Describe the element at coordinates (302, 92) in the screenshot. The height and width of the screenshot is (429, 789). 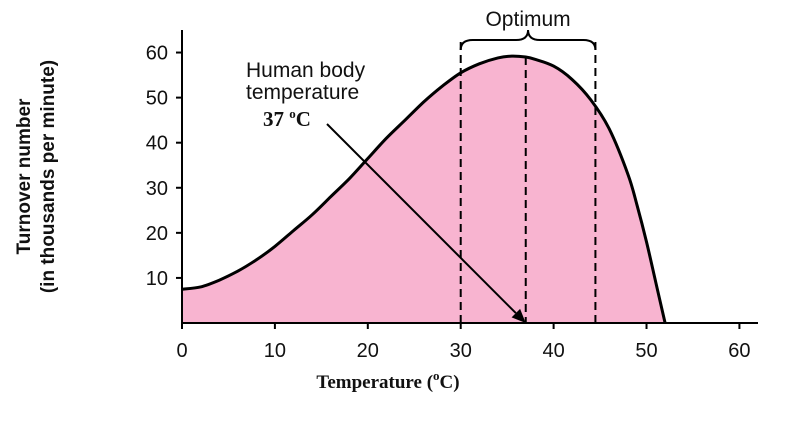
I see `body-temperature-label-line2: temperature` at that location.